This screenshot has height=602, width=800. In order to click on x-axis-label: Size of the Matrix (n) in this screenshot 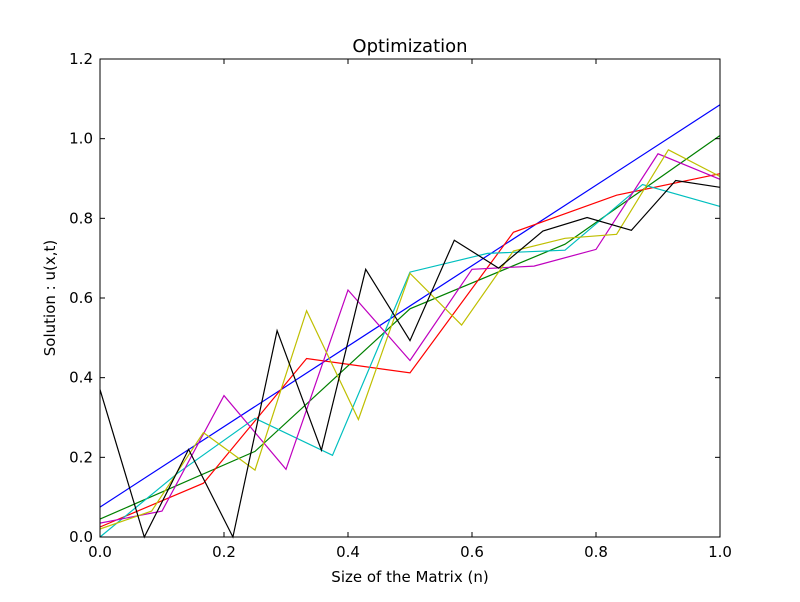, I will do `click(409, 577)`.